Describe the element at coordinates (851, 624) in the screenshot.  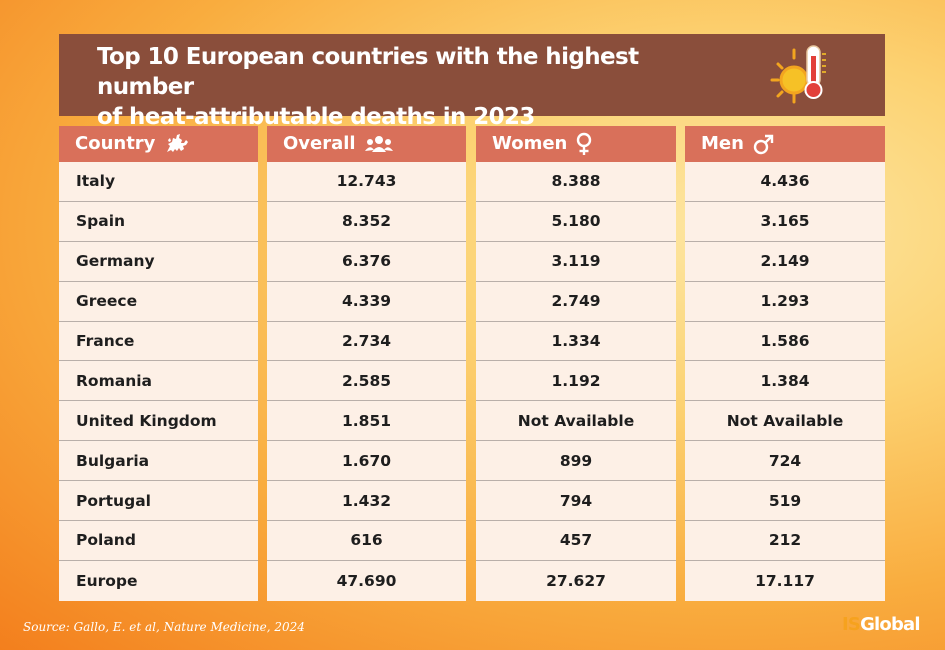
I see `logo-is: IS` at that location.